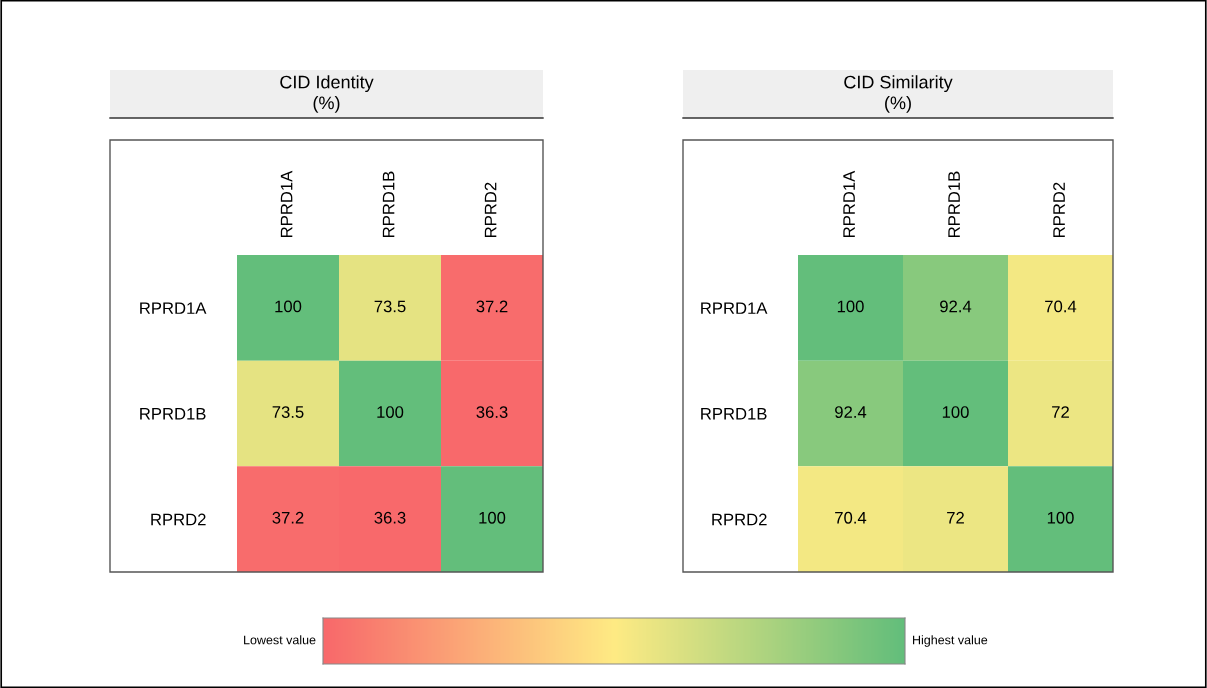  What do you see at coordinates (280, 640) in the screenshot?
I see `text: Lowest value` at bounding box center [280, 640].